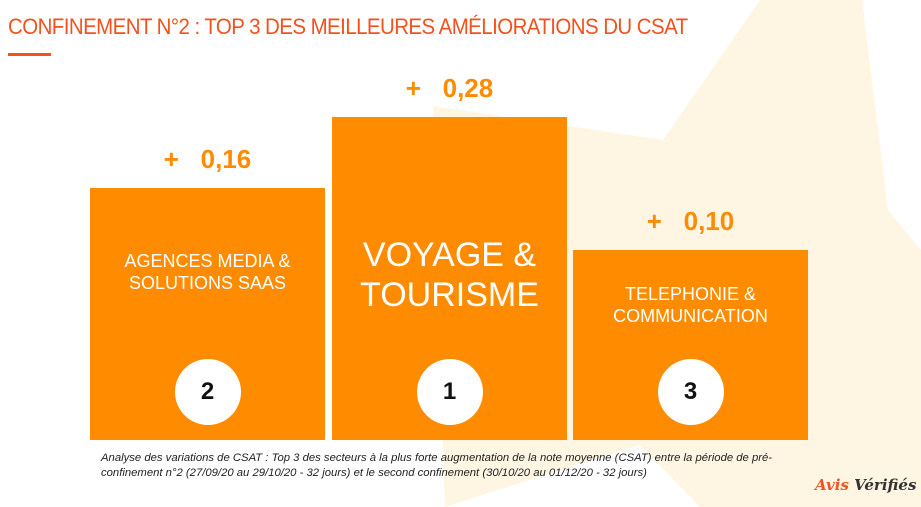 This screenshot has width=921, height=507. Describe the element at coordinates (449, 88) in the screenshot. I see `value-label: + 0,28` at that location.